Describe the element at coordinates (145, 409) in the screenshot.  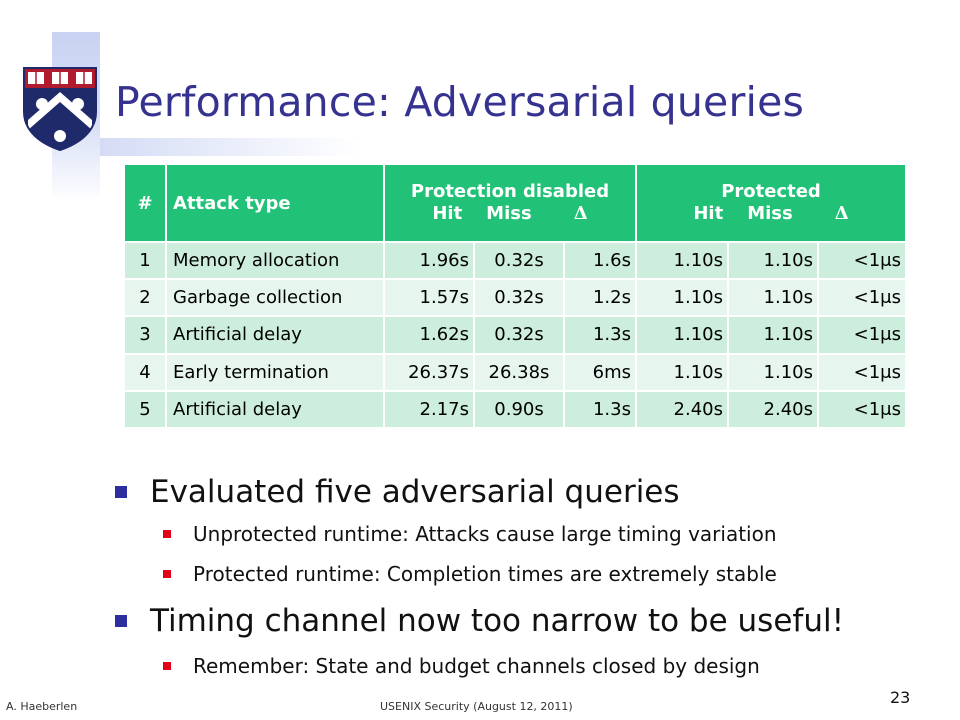
I see `cell-num: 5` at that location.